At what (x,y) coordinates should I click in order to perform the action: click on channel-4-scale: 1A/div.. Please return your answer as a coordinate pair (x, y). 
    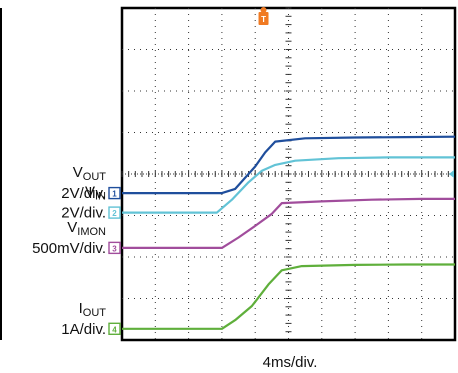
    Looking at the image, I should click on (83, 329).